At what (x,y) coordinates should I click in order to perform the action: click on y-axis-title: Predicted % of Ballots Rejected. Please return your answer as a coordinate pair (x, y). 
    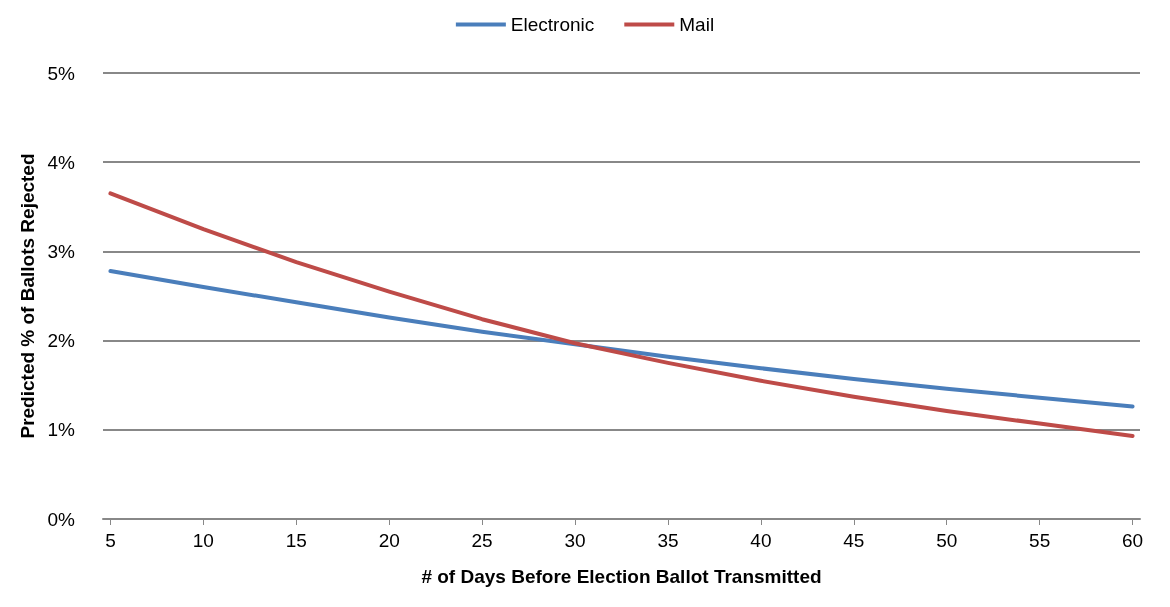
    Looking at the image, I should click on (27, 296).